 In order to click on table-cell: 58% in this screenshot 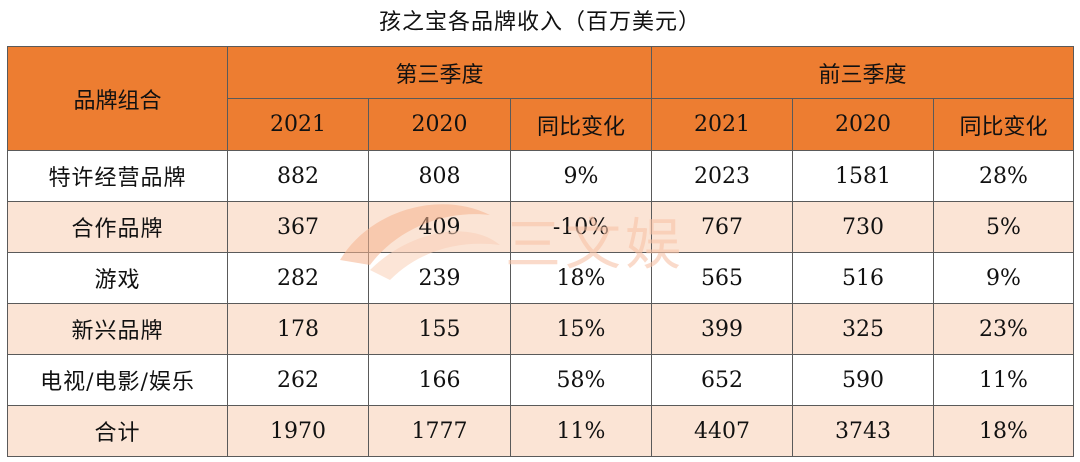, I will do `click(581, 380)`.